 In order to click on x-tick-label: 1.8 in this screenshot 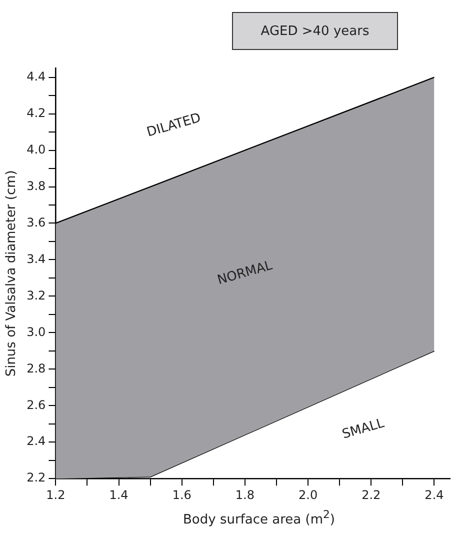, I will do `click(245, 495)`.